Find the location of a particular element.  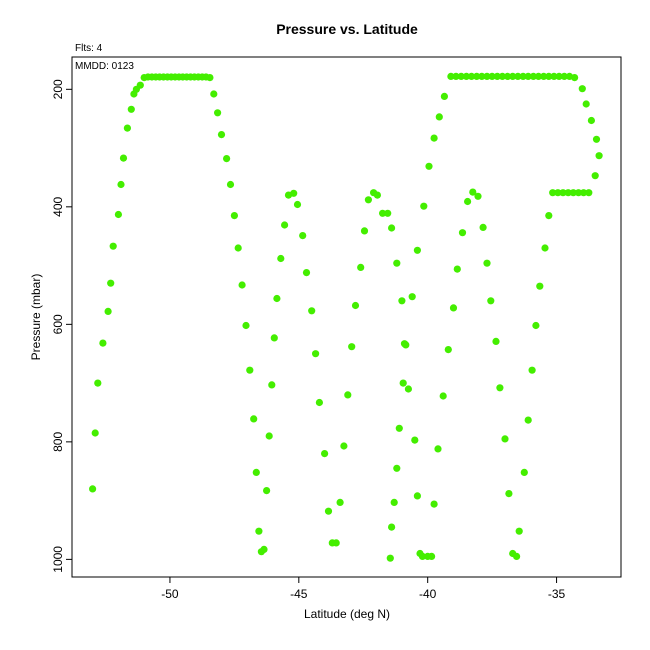

y-tick-label: 200 is located at coordinates (58, 89).